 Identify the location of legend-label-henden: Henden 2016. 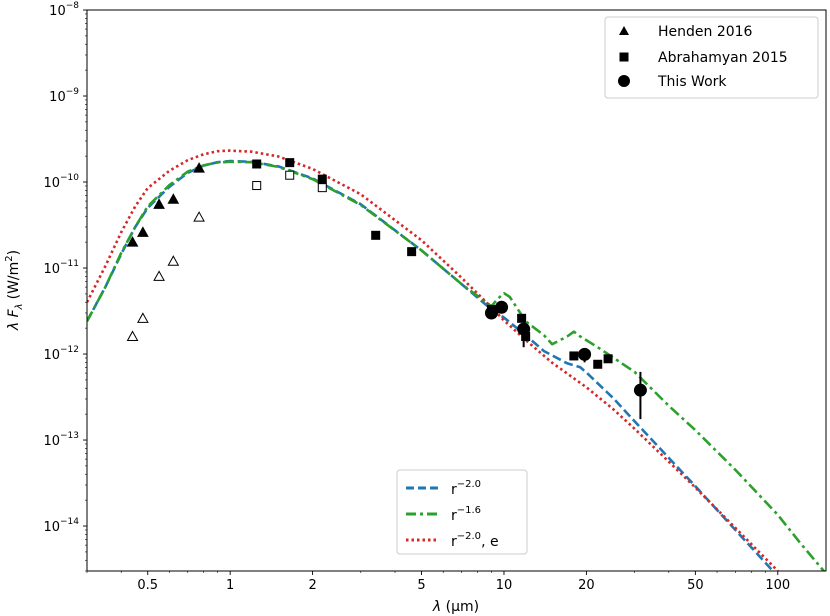
(705, 32).